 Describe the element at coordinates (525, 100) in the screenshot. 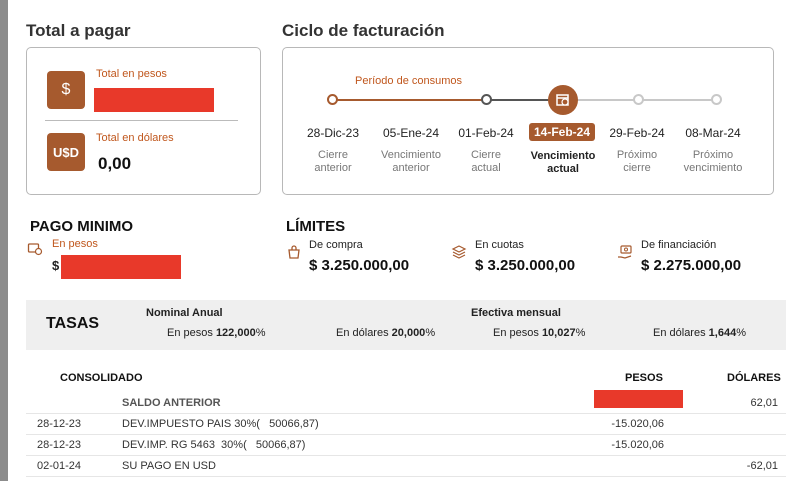

I see `timeline-line-current` at that location.